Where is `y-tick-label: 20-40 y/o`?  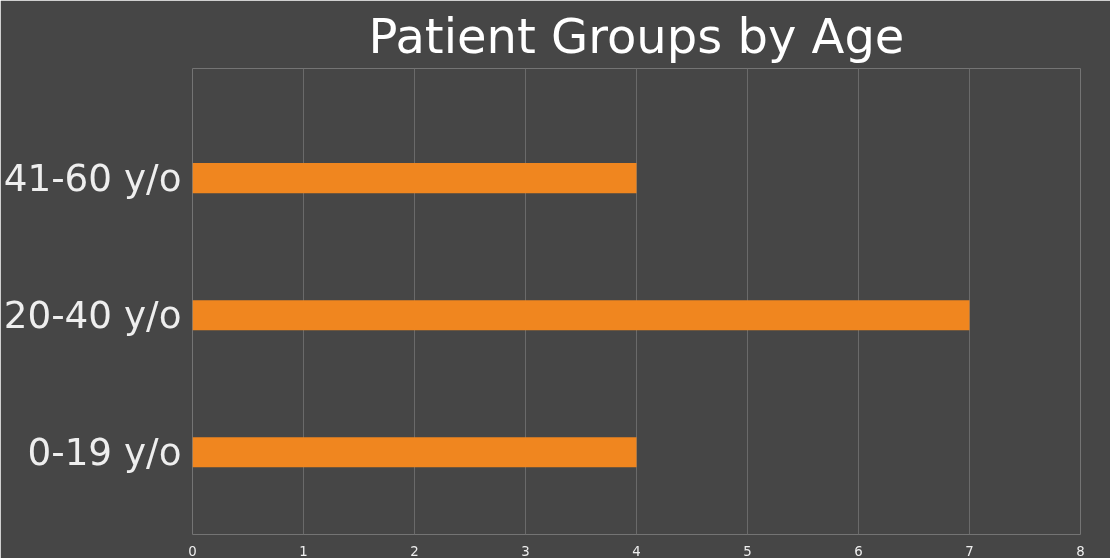
y-tick-label: 20-40 y/o is located at coordinates (92, 315).